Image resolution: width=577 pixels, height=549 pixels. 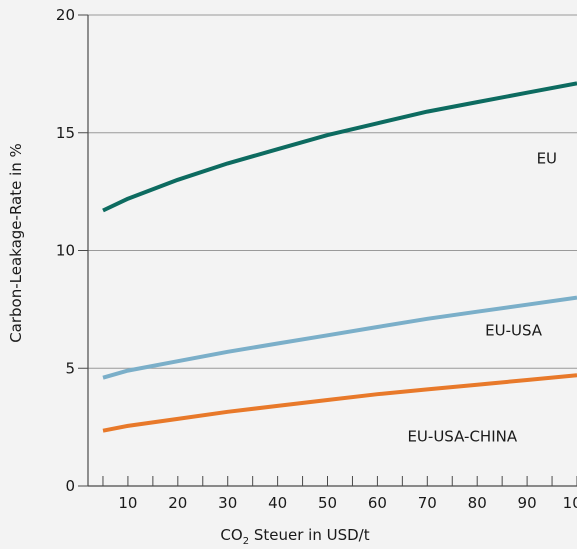 I want to click on series-line-eu-usa-china, so click(x=339, y=403).